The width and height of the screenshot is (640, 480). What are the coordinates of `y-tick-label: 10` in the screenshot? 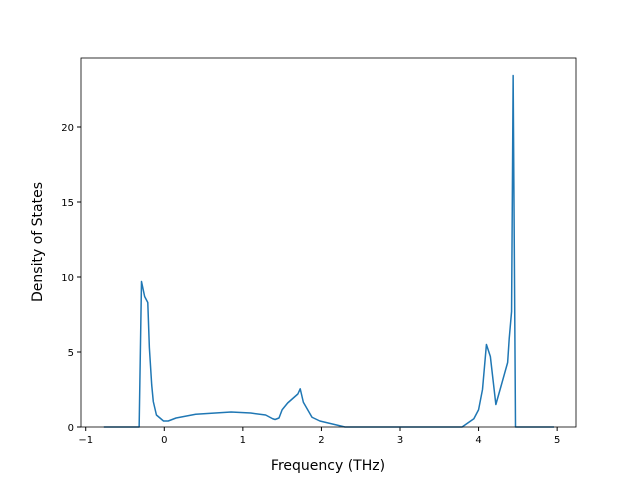 It's located at (67, 278).